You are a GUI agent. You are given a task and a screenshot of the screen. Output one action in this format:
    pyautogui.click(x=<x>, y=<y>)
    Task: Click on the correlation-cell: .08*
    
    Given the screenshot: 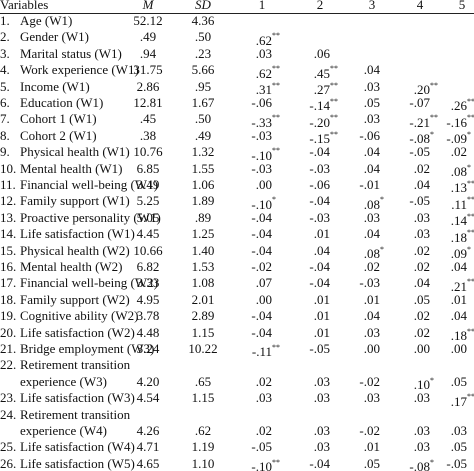 What is the action you would take?
    pyautogui.click(x=366, y=202)
    